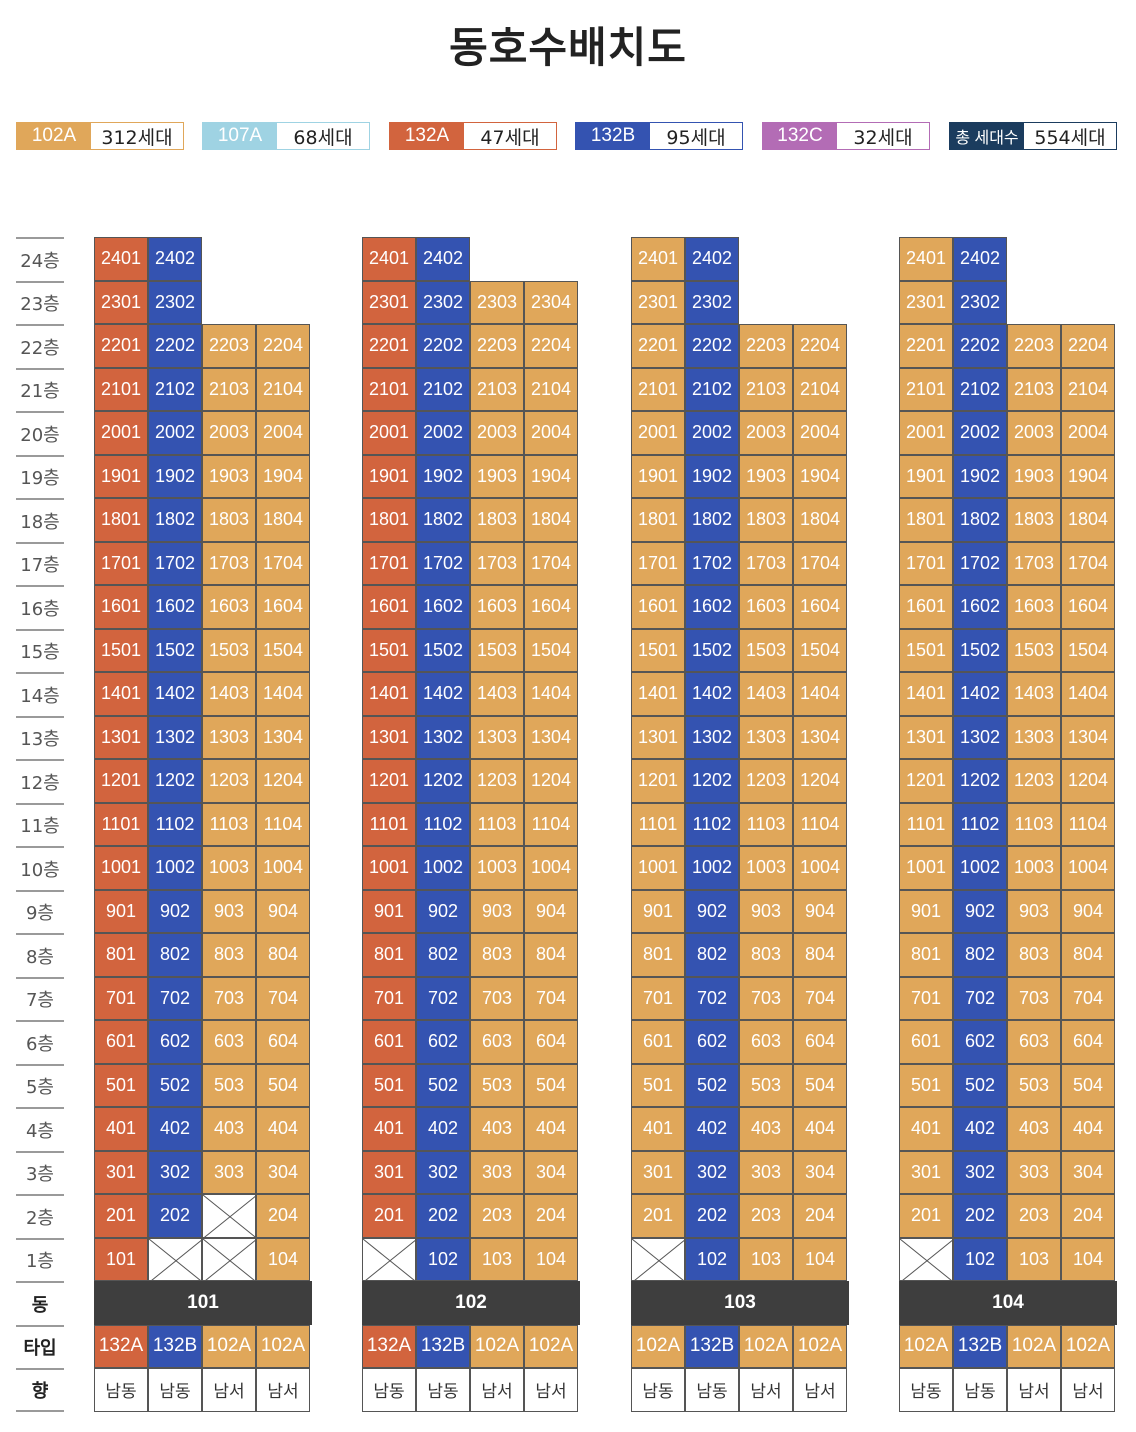 This screenshot has height=1432, width=1136. Describe the element at coordinates (766, 563) in the screenshot. I see `unit-cell: 1703` at that location.